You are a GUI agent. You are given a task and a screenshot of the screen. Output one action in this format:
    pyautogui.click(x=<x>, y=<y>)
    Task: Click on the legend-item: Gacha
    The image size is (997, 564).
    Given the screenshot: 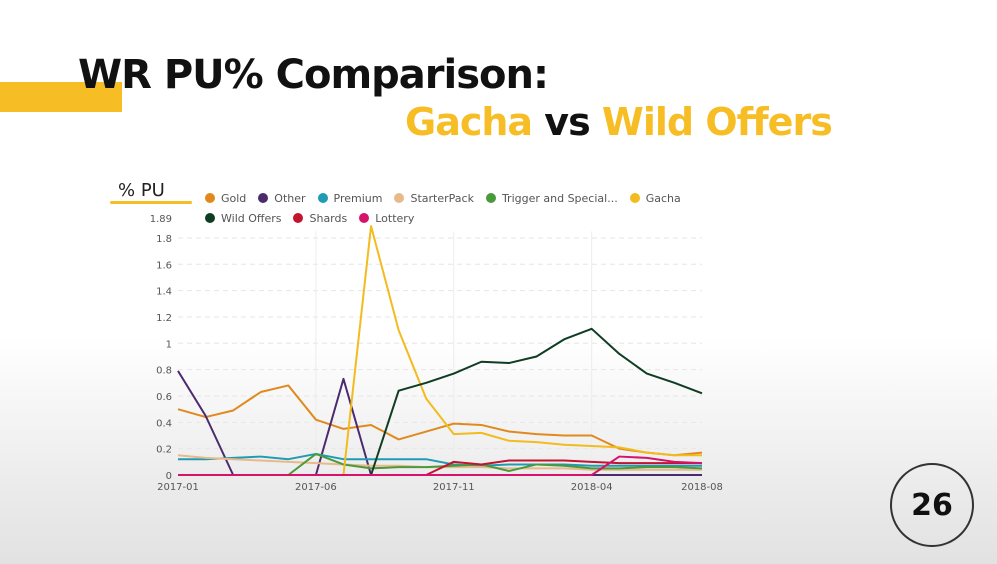 What is the action you would take?
    pyautogui.click(x=655, y=198)
    